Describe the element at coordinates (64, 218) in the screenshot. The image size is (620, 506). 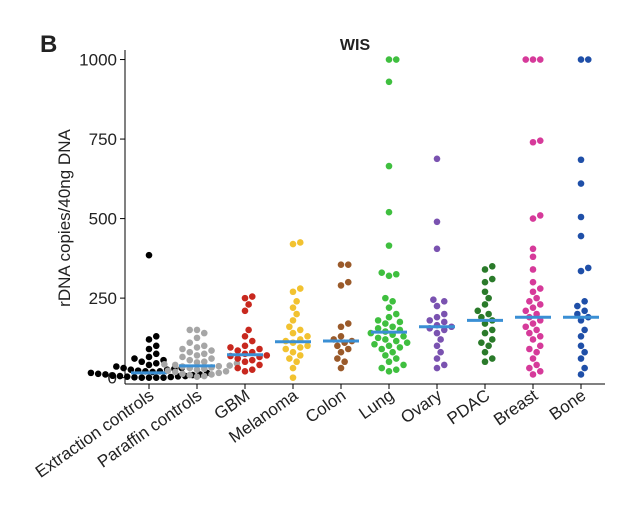
I see `y-axis-label: rDNA copies/40ng DNA` at that location.